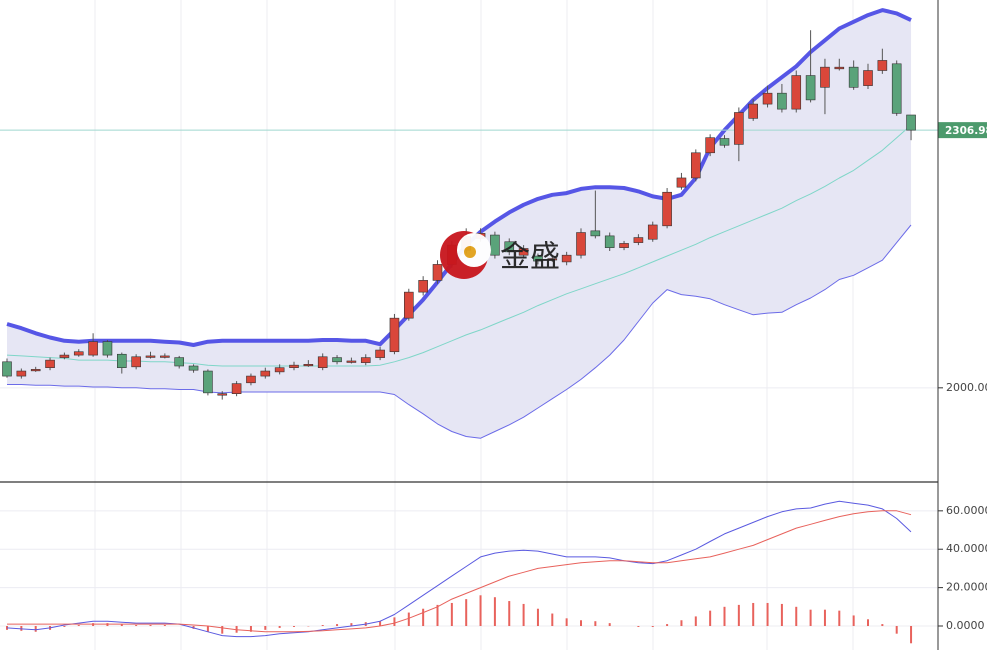  I want to click on y-tick-label: 0.0000, so click(965, 625).